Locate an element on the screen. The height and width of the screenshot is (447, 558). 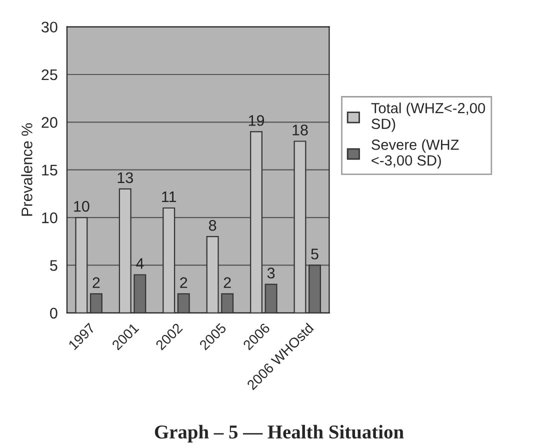
data-label: 13 is located at coordinates (125, 178).